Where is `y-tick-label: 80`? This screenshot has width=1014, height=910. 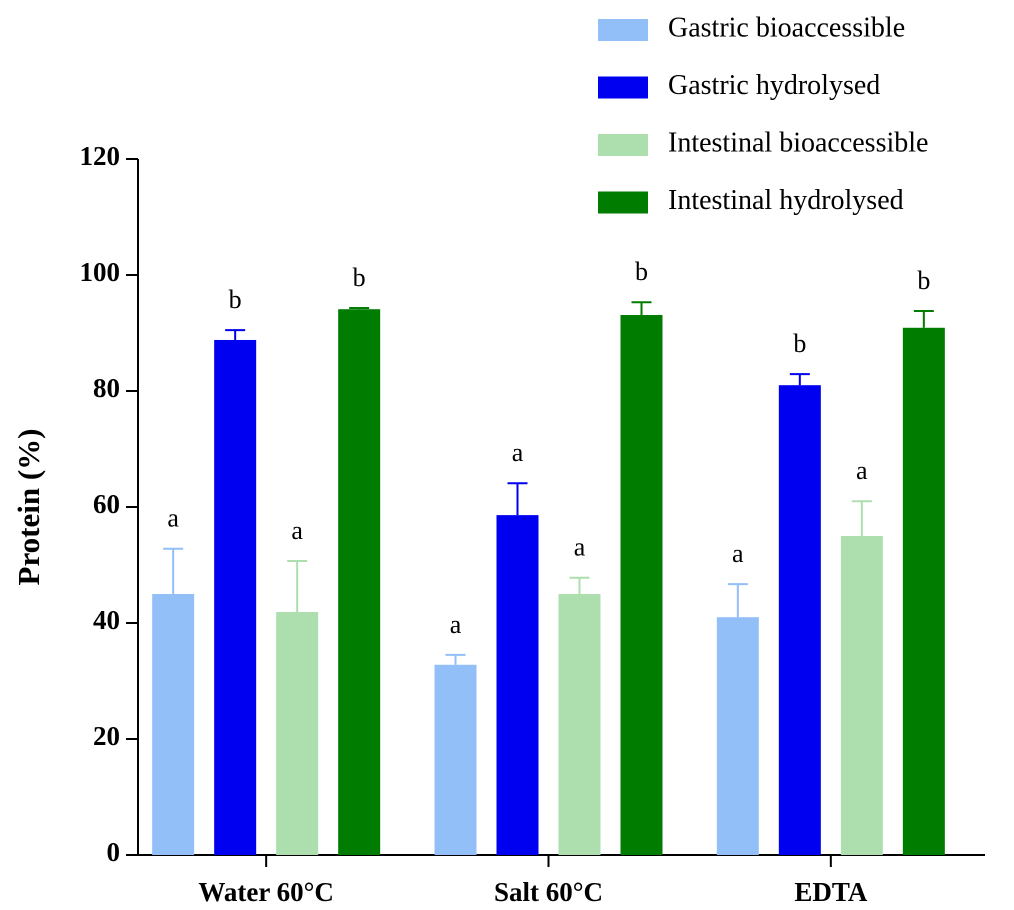
y-tick-label: 80 is located at coordinates (106, 388).